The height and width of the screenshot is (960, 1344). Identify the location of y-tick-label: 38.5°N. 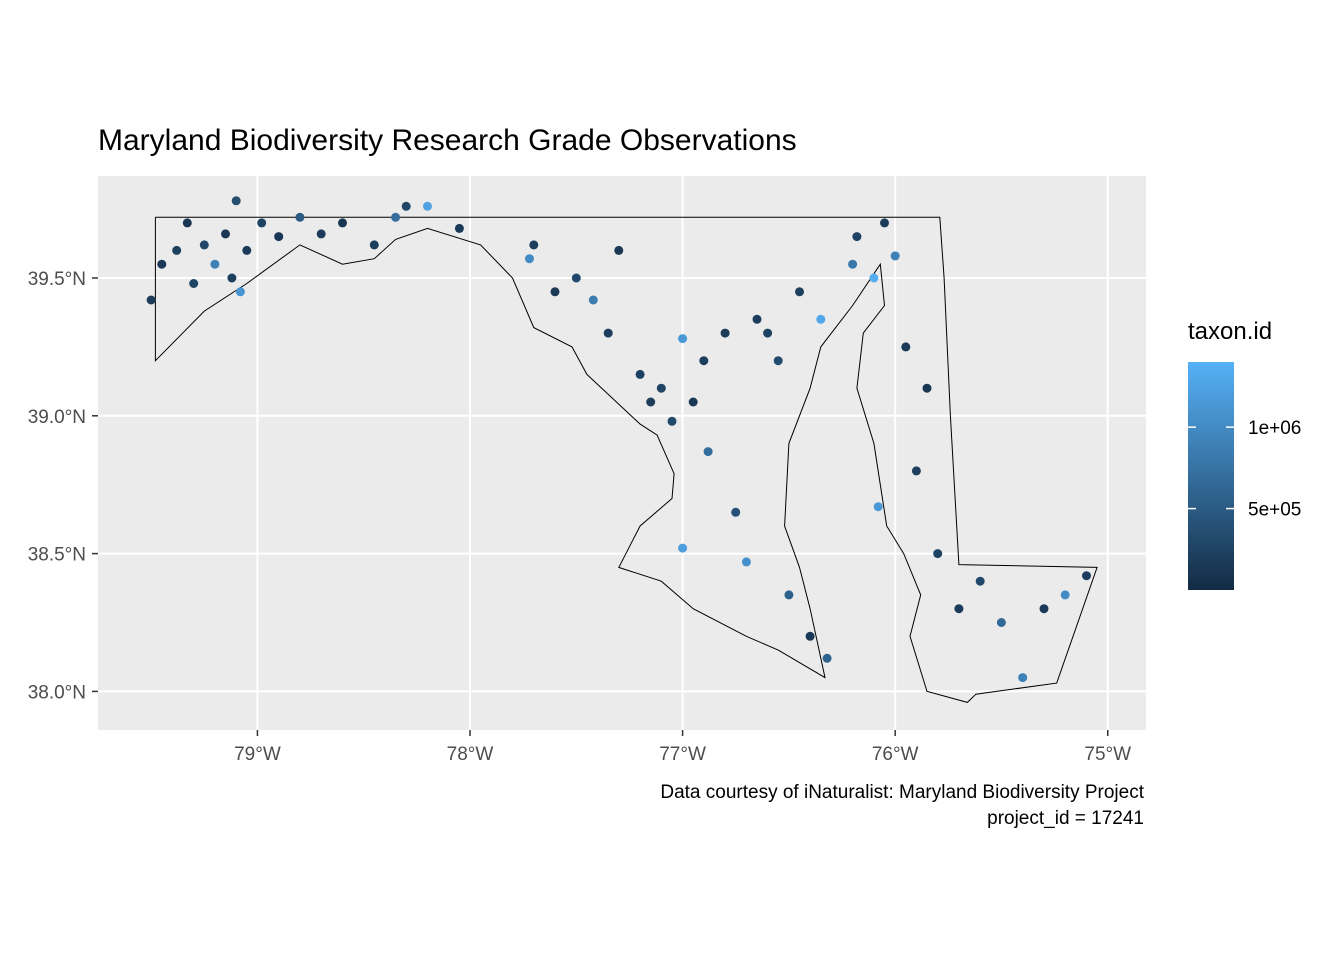
(57, 555).